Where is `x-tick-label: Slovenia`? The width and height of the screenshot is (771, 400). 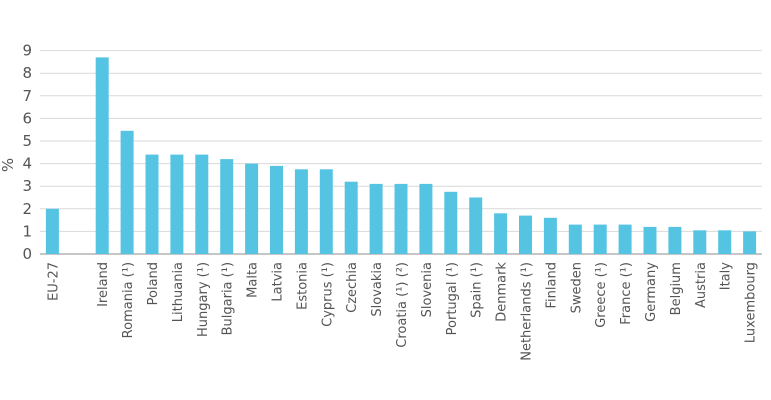 x-tick-label: Slovenia is located at coordinates (427, 289).